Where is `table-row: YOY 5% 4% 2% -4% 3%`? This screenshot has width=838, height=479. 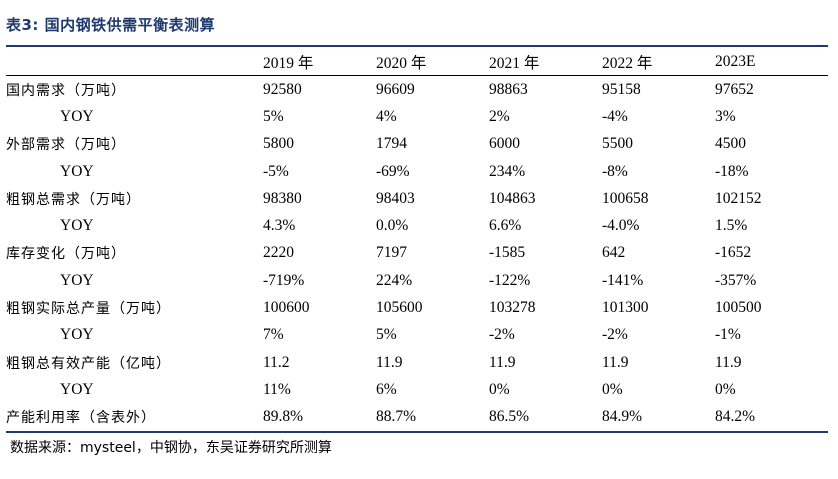 table-row: YOY 5% 4% 2% -4% 3% is located at coordinates (417, 116).